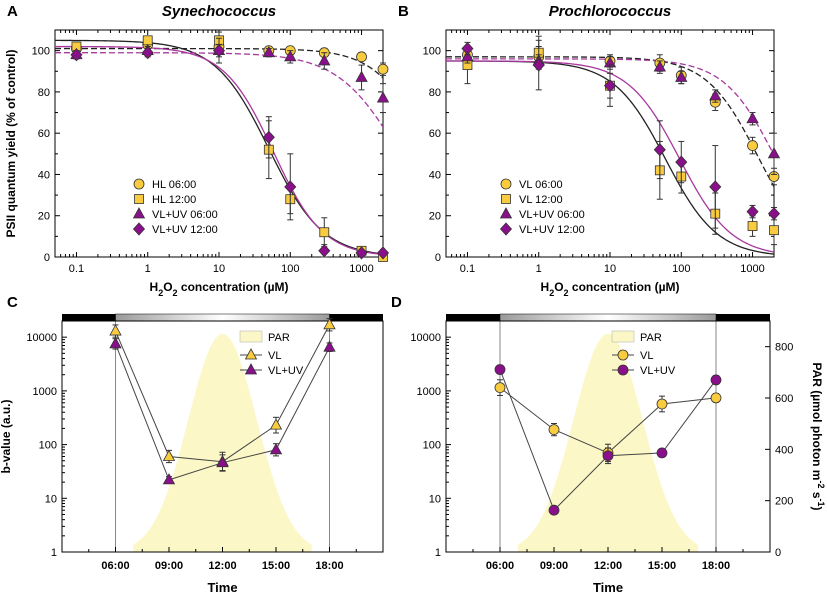 The height and width of the screenshot is (601, 827). Describe the element at coordinates (552, 215) in the screenshot. I see `legend-label: VL+UV 06:00` at that location.